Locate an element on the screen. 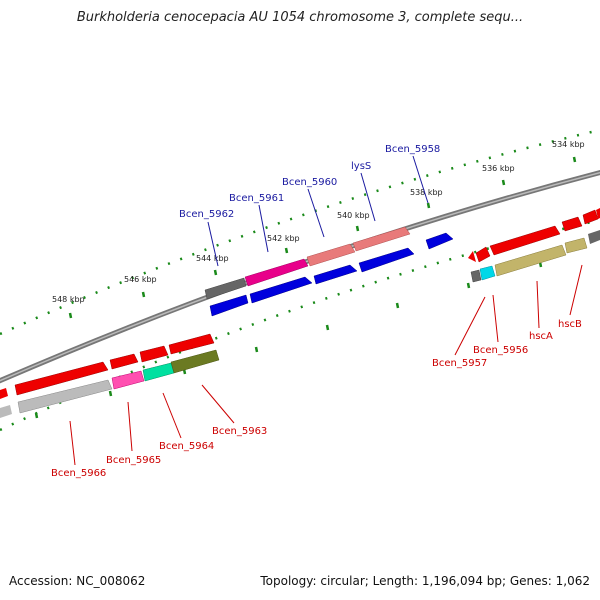  gene-hscb is located at coordinates (576, 245).